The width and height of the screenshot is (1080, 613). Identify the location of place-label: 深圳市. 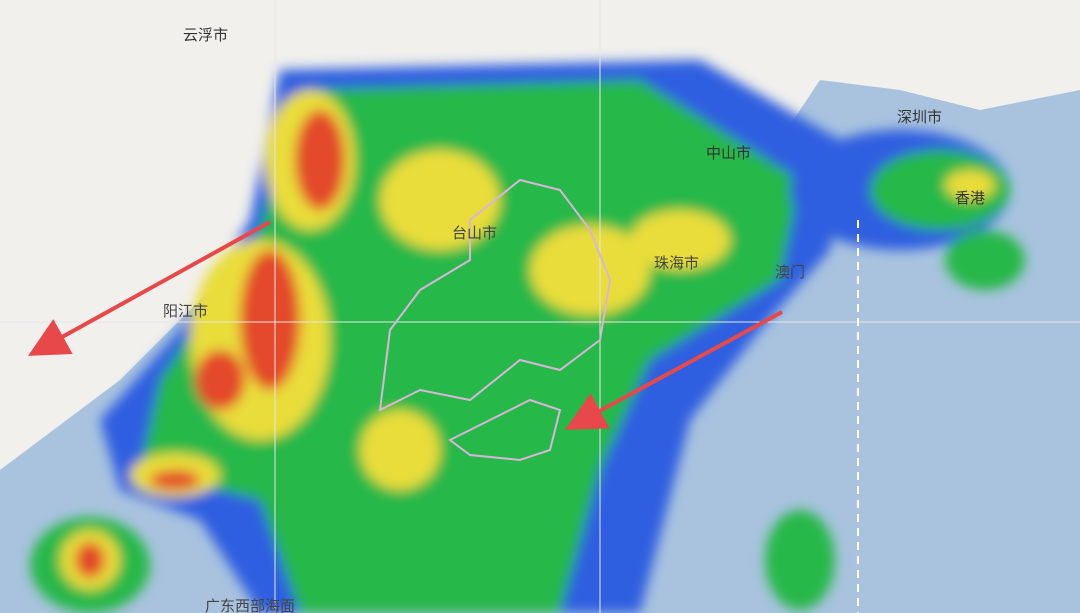
(919, 117).